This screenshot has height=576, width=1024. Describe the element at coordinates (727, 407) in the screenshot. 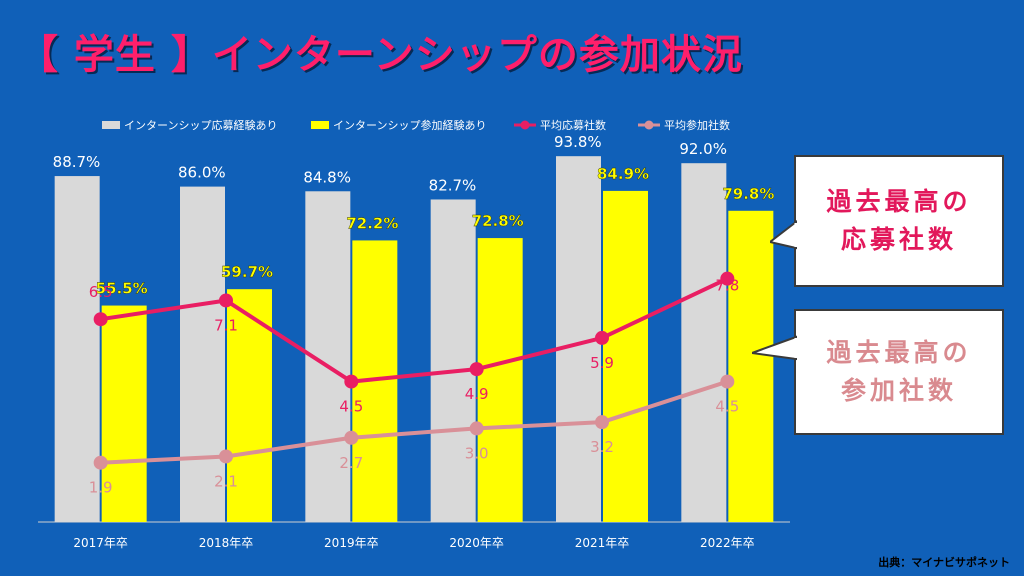

I see `avg-participation-label-5: 4.5` at that location.